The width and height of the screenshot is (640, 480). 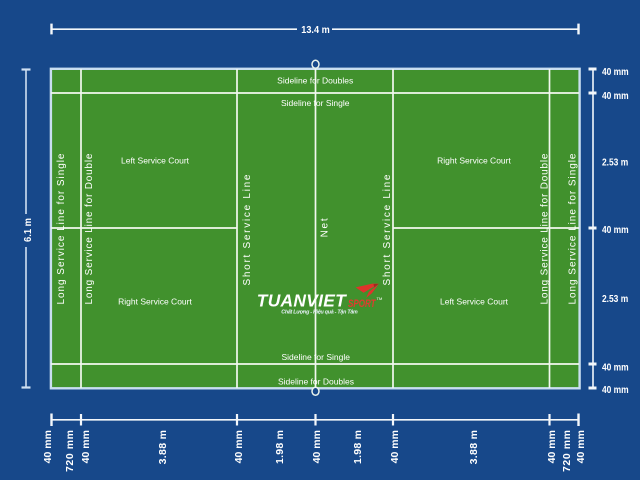 What do you see at coordinates (362, 304) in the screenshot?
I see `svg-text: SPORT` at bounding box center [362, 304].